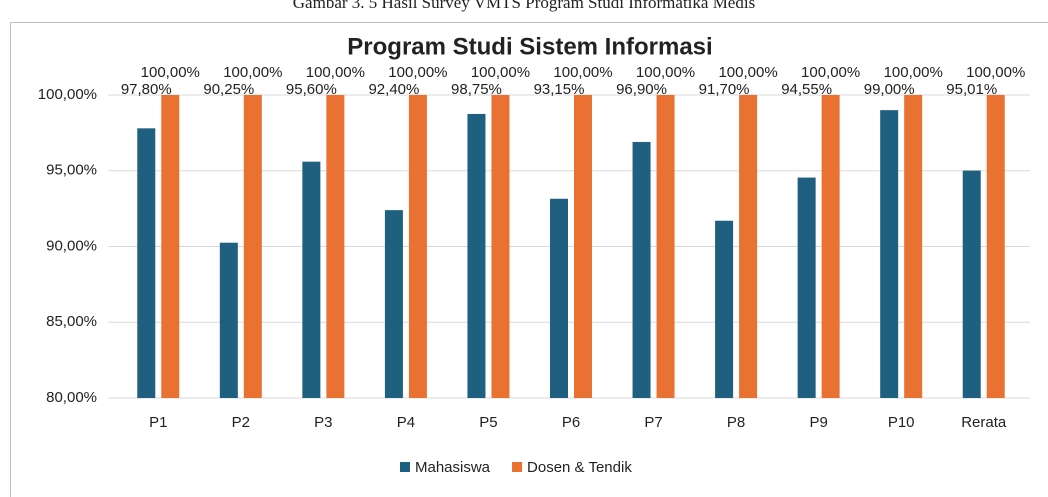  What do you see at coordinates (406, 422) in the screenshot?
I see `x-tick-label: P4` at bounding box center [406, 422].